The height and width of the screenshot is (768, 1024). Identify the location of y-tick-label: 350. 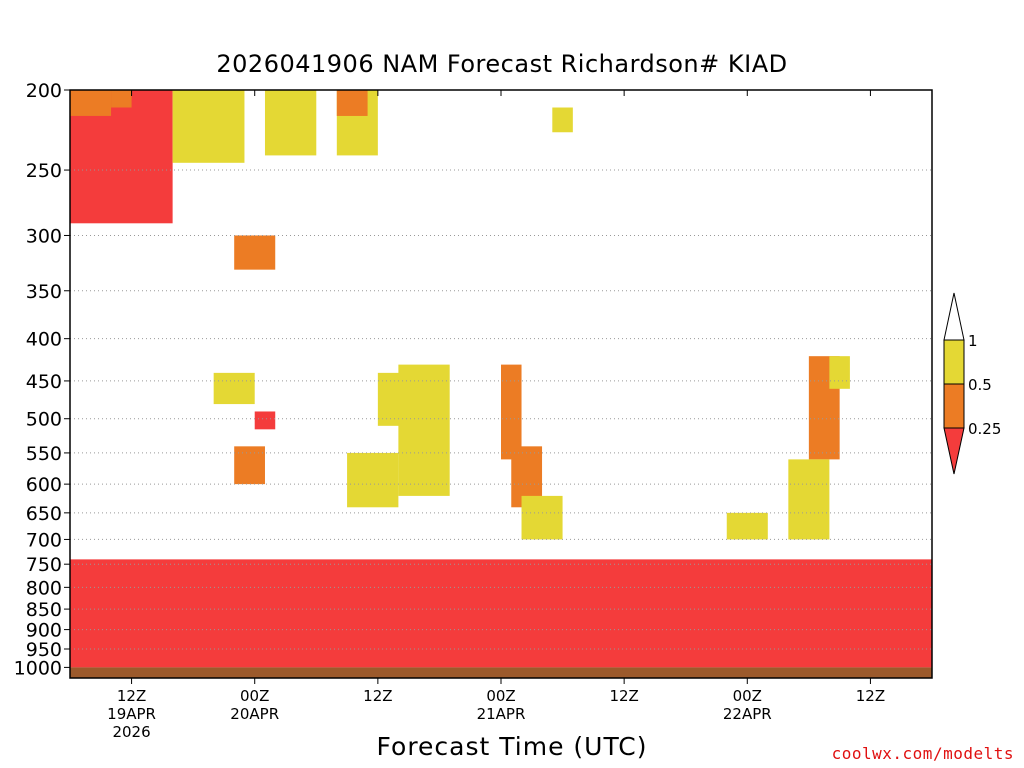
(44, 292).